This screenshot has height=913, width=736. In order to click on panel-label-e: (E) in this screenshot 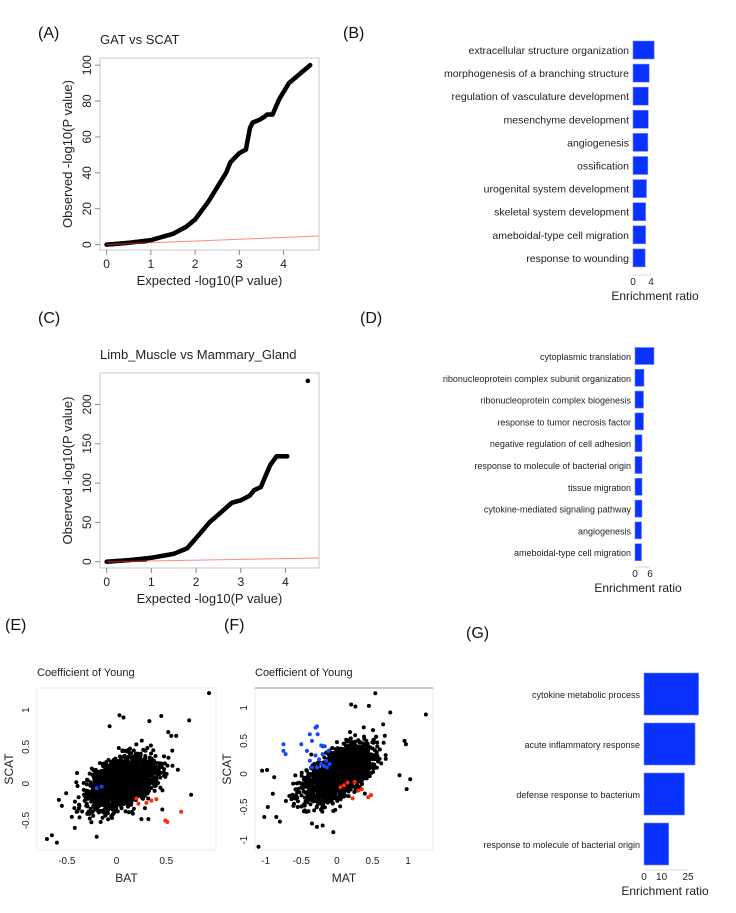, I will do `click(15, 625)`.